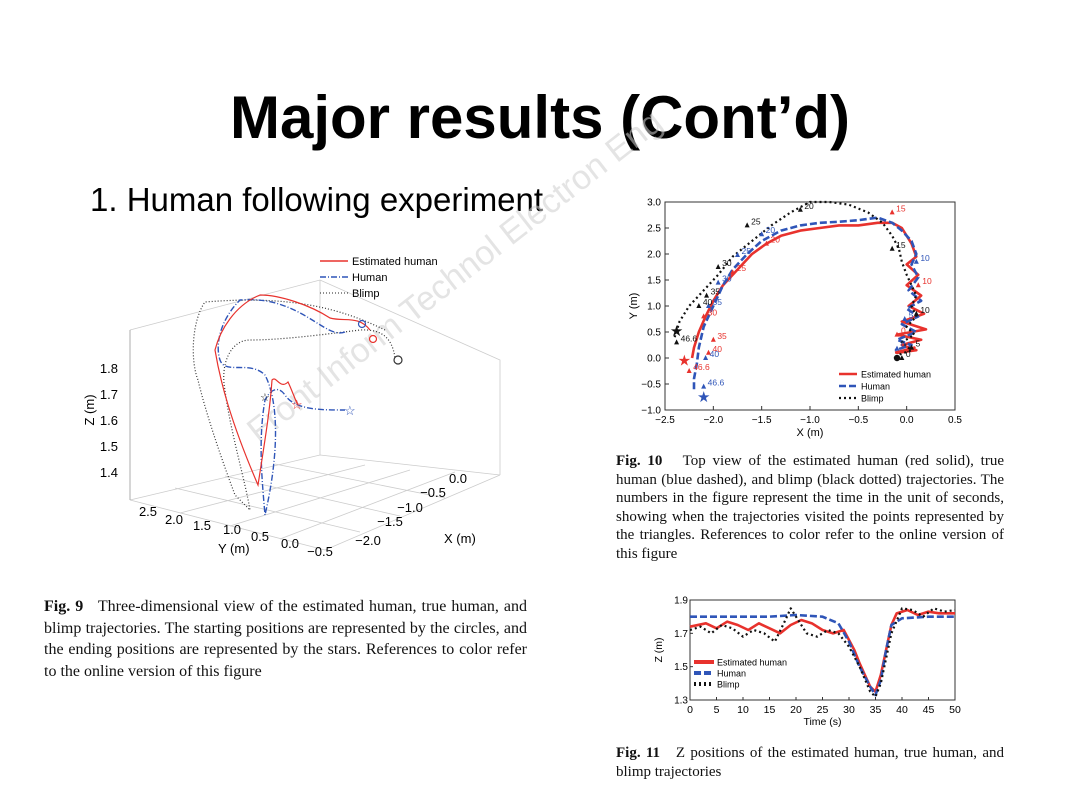 The width and height of the screenshot is (1080, 810). I want to click on blimp-line, so click(795, 278).